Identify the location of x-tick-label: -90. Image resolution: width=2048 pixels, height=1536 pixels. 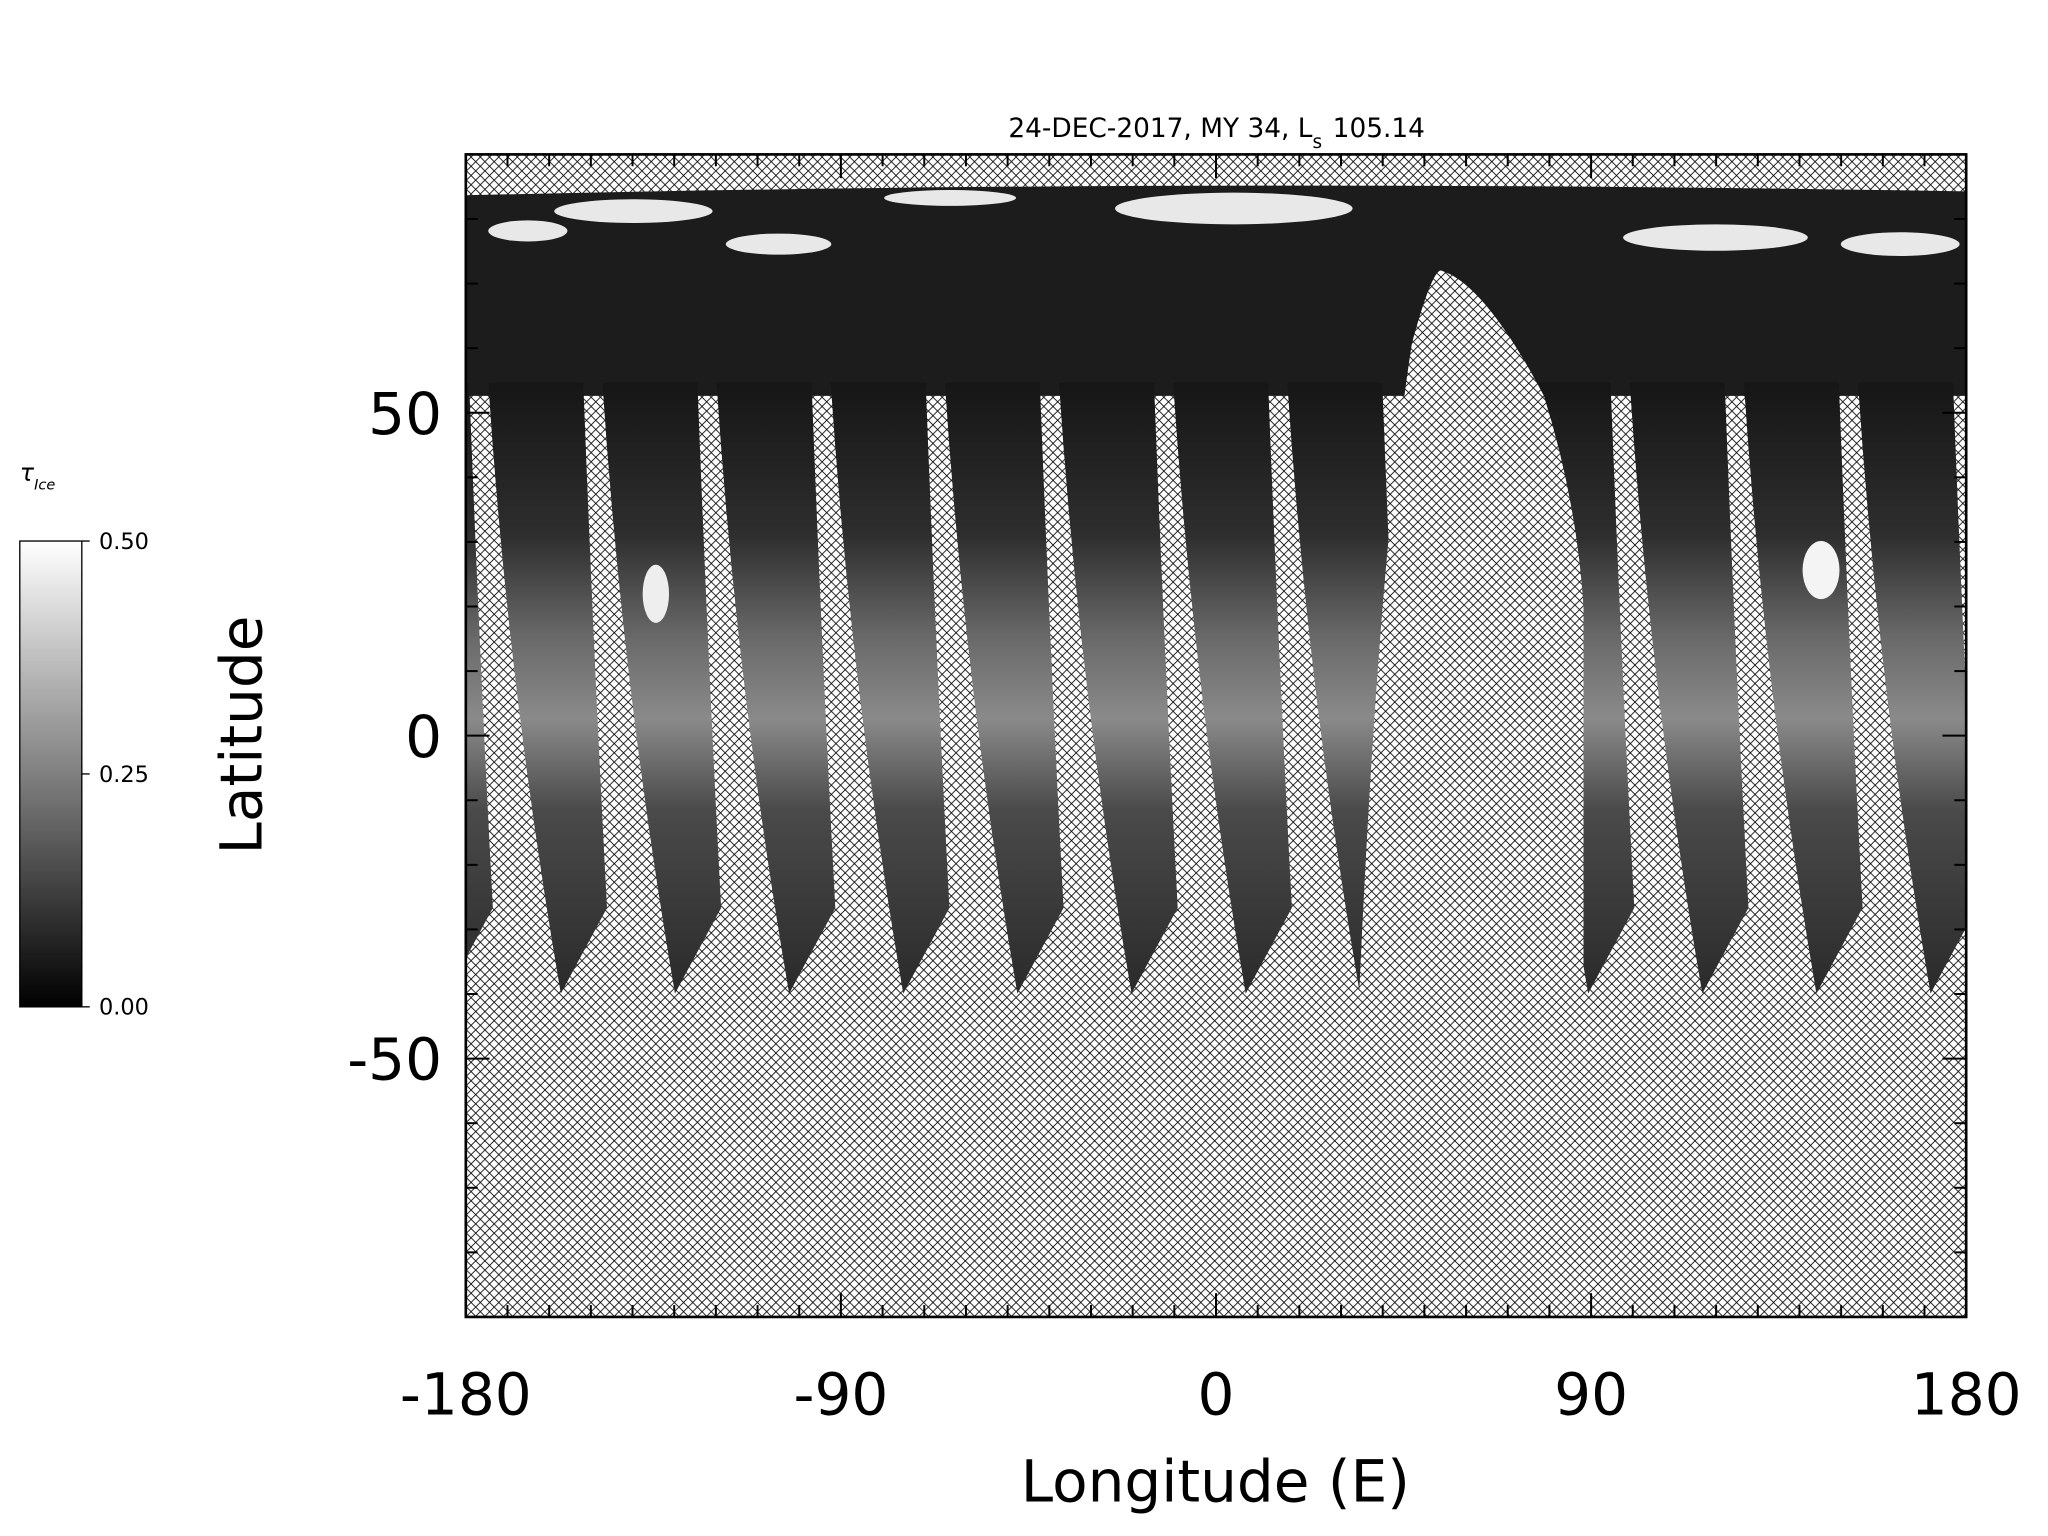
(841, 1395).